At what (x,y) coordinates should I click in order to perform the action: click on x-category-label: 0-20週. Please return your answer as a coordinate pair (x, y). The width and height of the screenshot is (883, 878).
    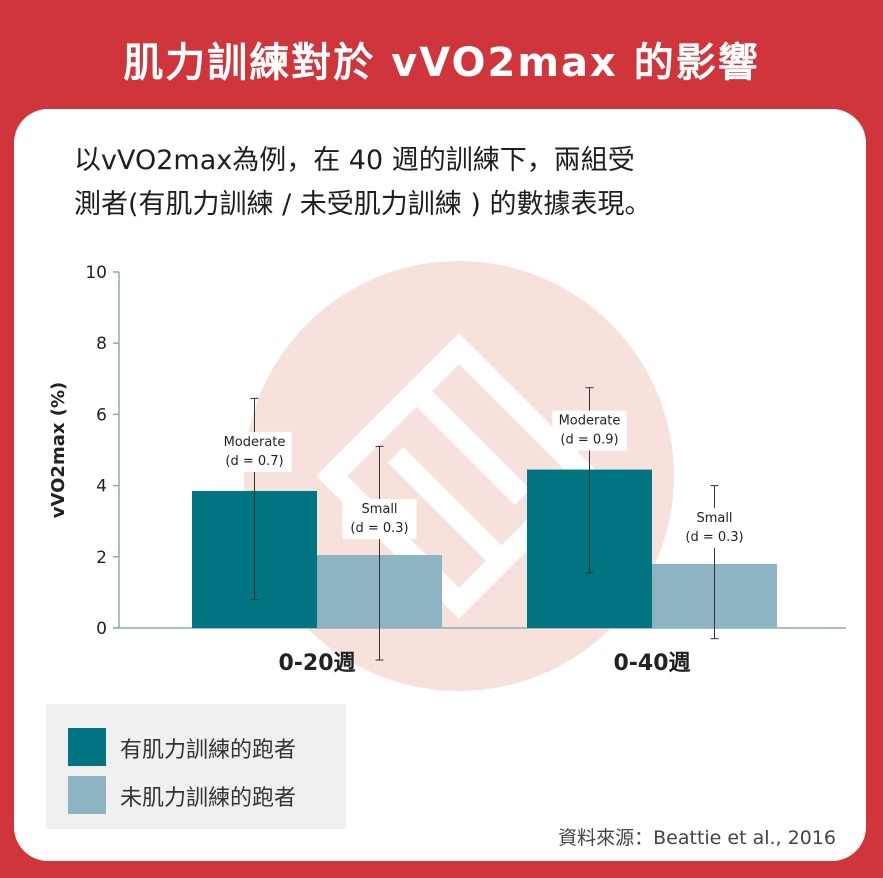
    Looking at the image, I should click on (316, 663).